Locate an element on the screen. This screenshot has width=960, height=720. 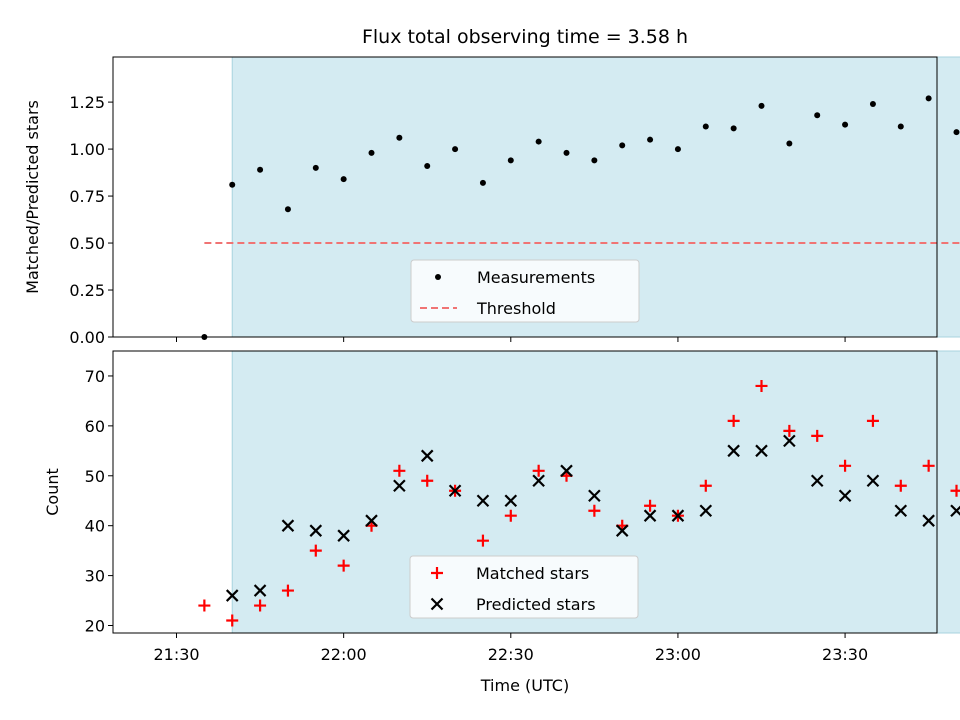
x-tick-label: 22:00 is located at coordinates (344, 654).